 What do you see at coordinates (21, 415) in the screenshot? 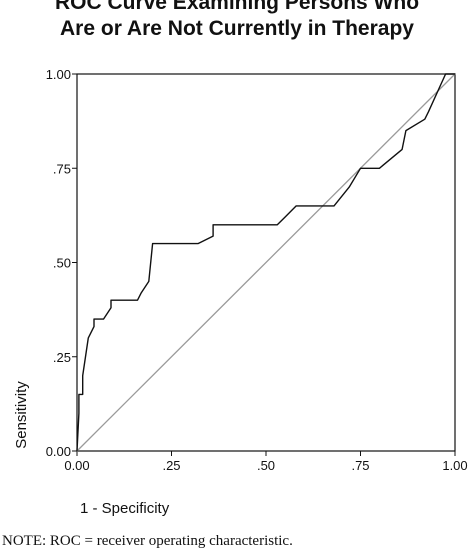
I see `y-axis-label: Sensitivity` at bounding box center [21, 415].